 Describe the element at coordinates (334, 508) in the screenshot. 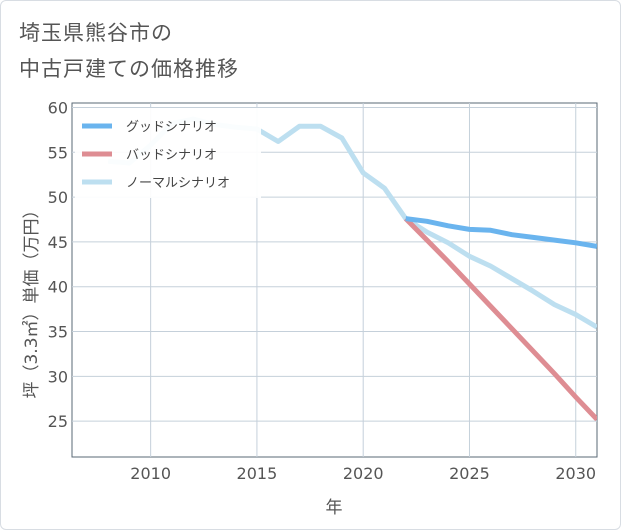

I see `x-axis-label: 年` at that location.